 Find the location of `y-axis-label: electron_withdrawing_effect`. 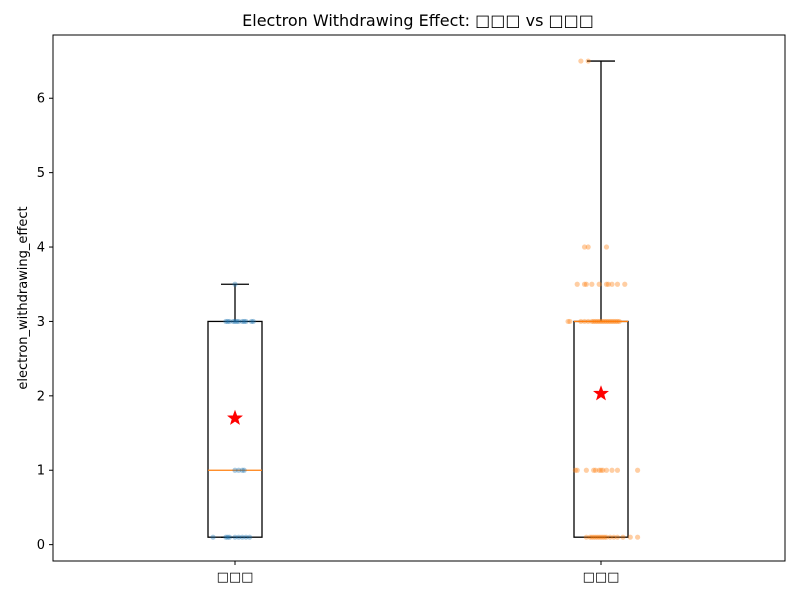

y-axis-label: electron_withdrawing_effect is located at coordinates (23, 297).